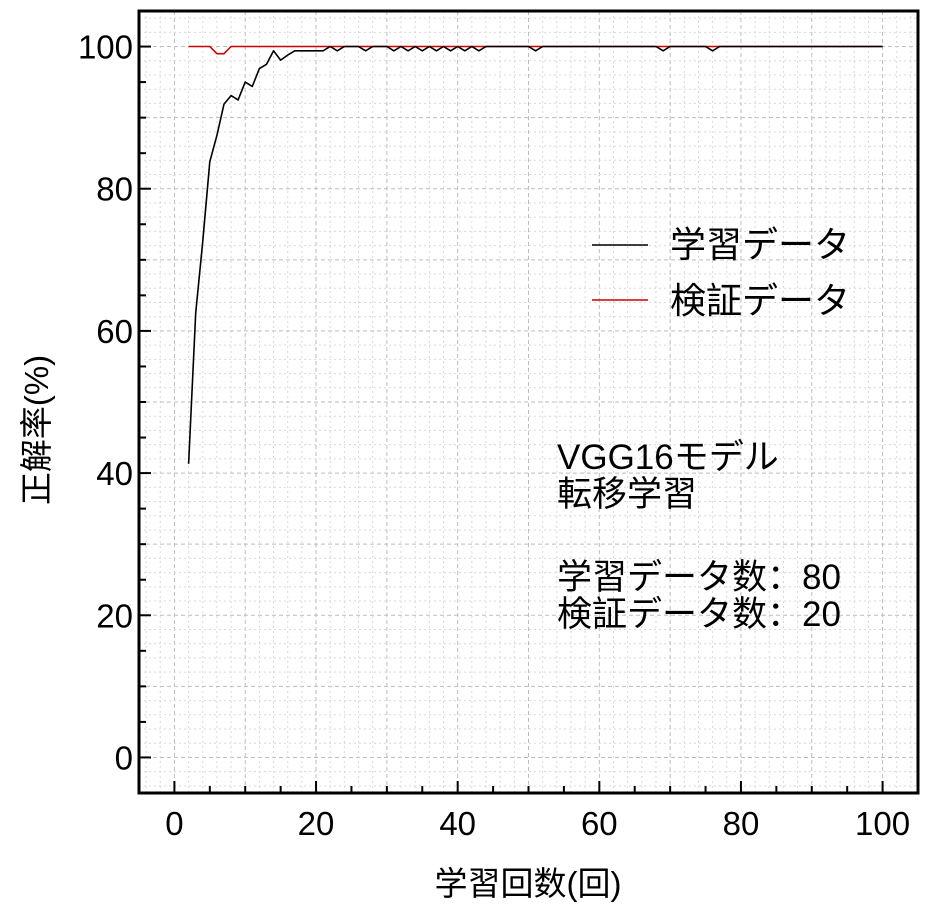 The height and width of the screenshot is (912, 931). What do you see at coordinates (760, 300) in the screenshot?
I see `legend-label-val: 検証データ` at bounding box center [760, 300].